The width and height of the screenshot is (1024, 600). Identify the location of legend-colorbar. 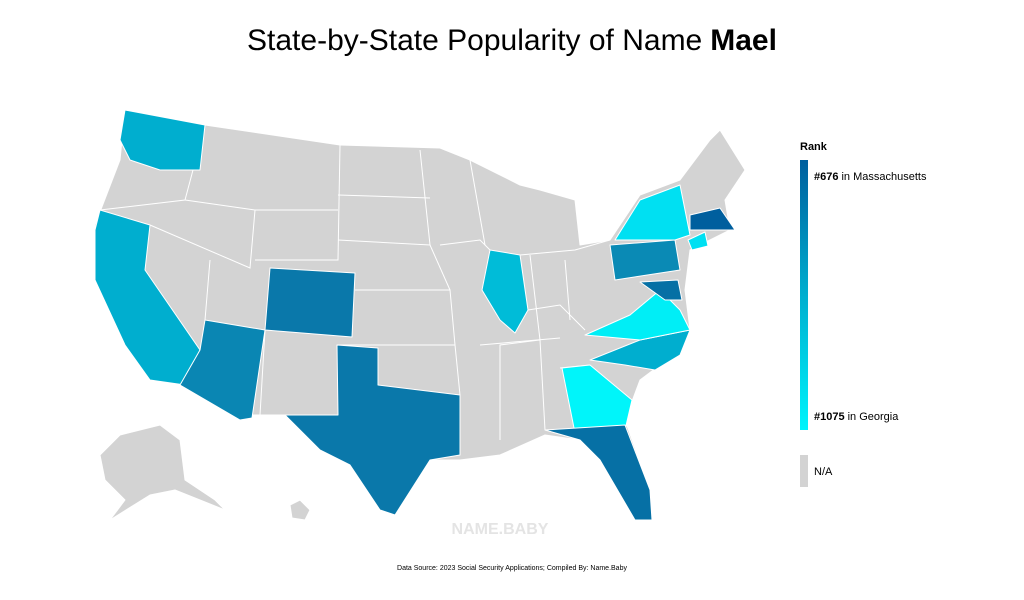
(804, 295).